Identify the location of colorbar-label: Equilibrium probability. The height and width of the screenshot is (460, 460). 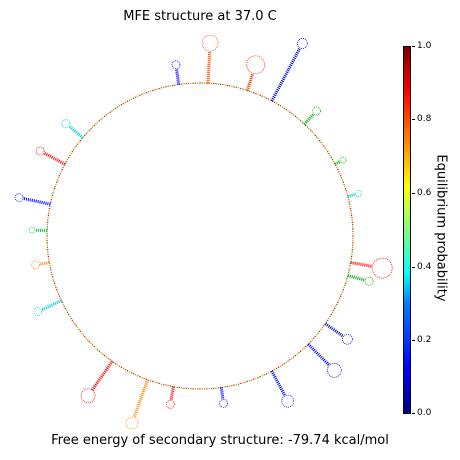
(441, 228).